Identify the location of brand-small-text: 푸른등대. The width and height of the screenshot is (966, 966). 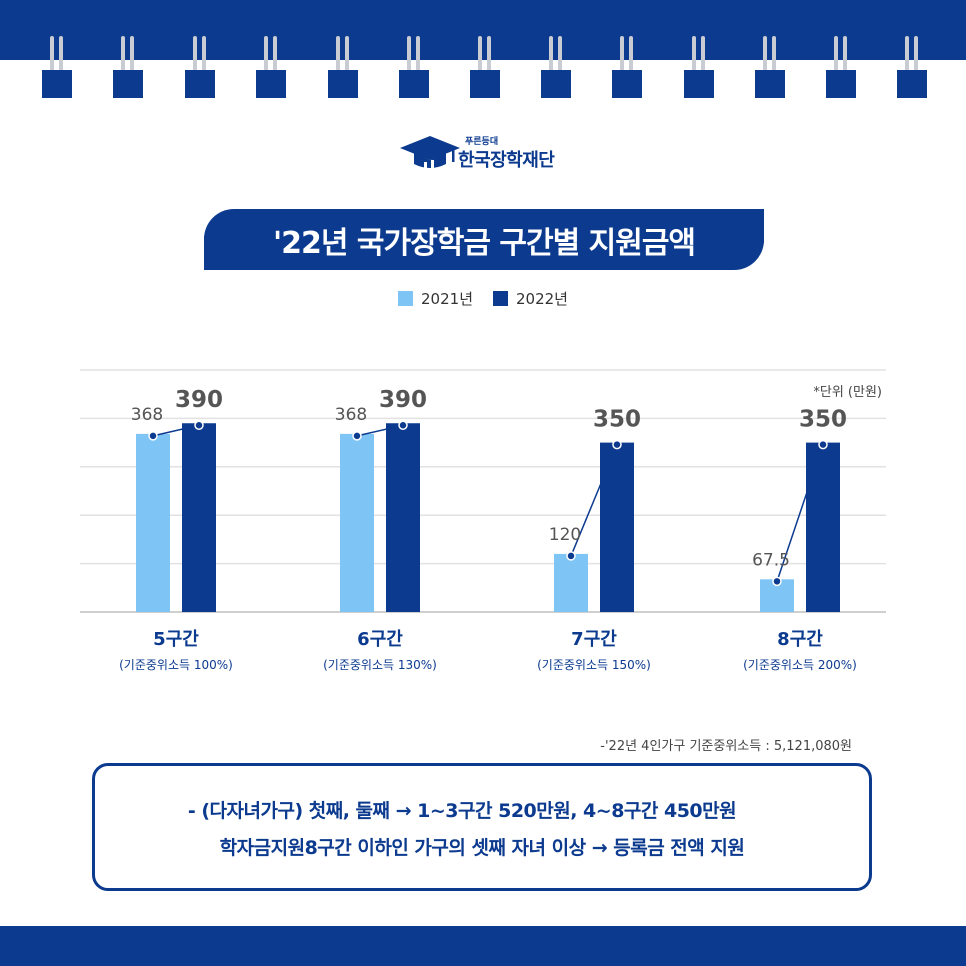
(482, 142).